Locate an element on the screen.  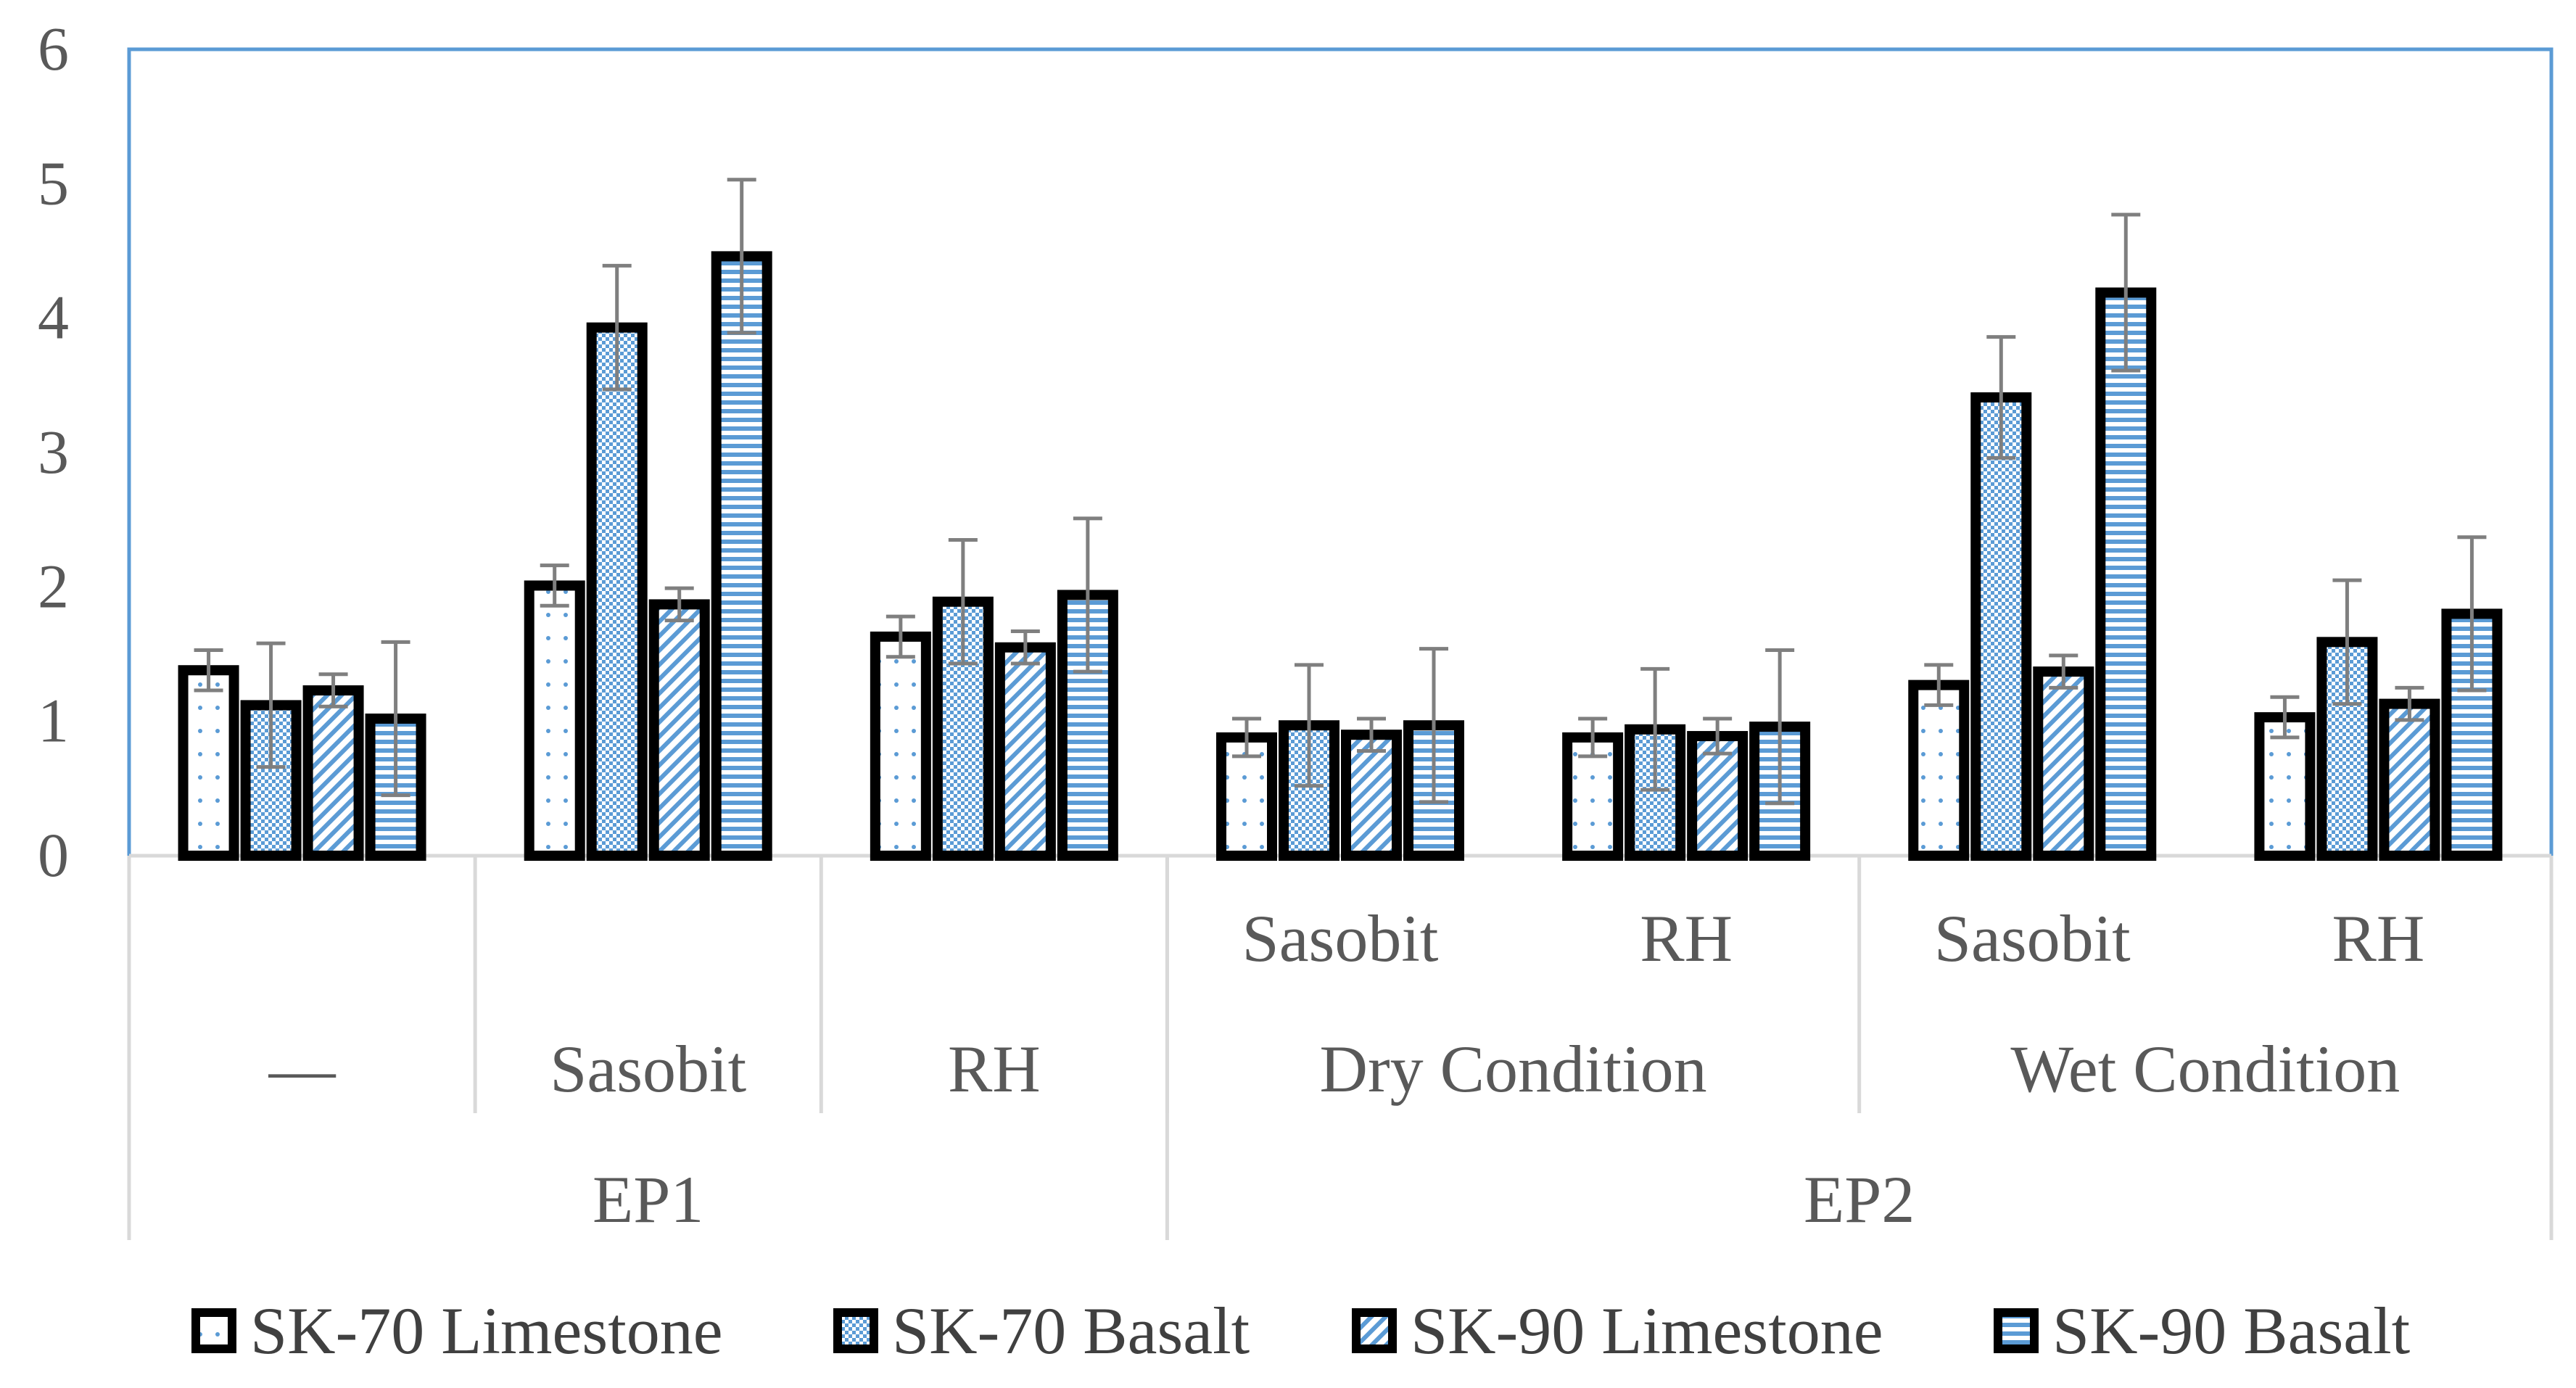
y-tick-label: 4 is located at coordinates (53, 317).